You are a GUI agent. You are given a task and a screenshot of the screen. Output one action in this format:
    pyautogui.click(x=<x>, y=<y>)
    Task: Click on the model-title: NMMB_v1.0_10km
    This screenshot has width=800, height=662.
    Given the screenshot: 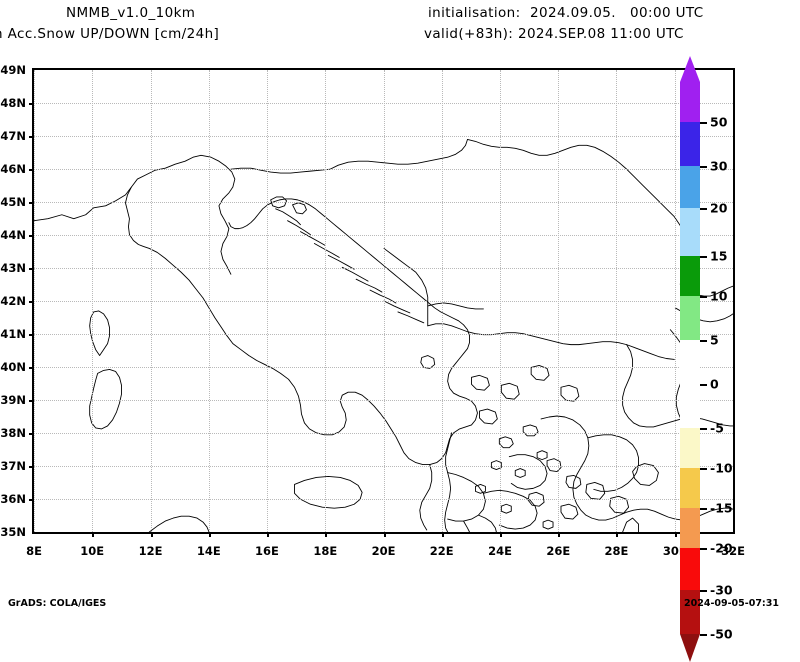 What is the action you would take?
    pyautogui.click(x=131, y=13)
    